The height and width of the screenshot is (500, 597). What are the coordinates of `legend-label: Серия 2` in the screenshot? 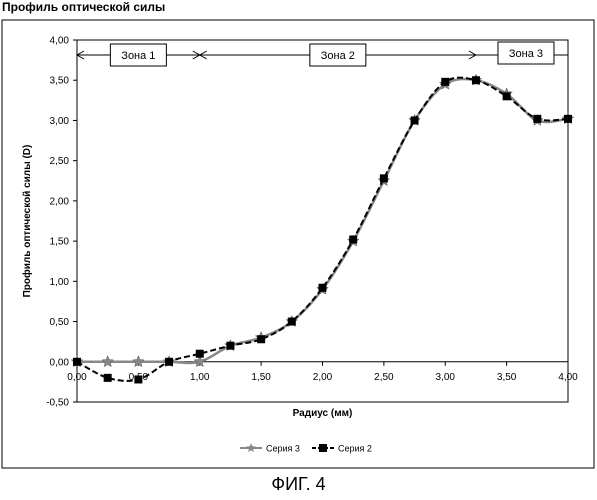 It's located at (355, 449).